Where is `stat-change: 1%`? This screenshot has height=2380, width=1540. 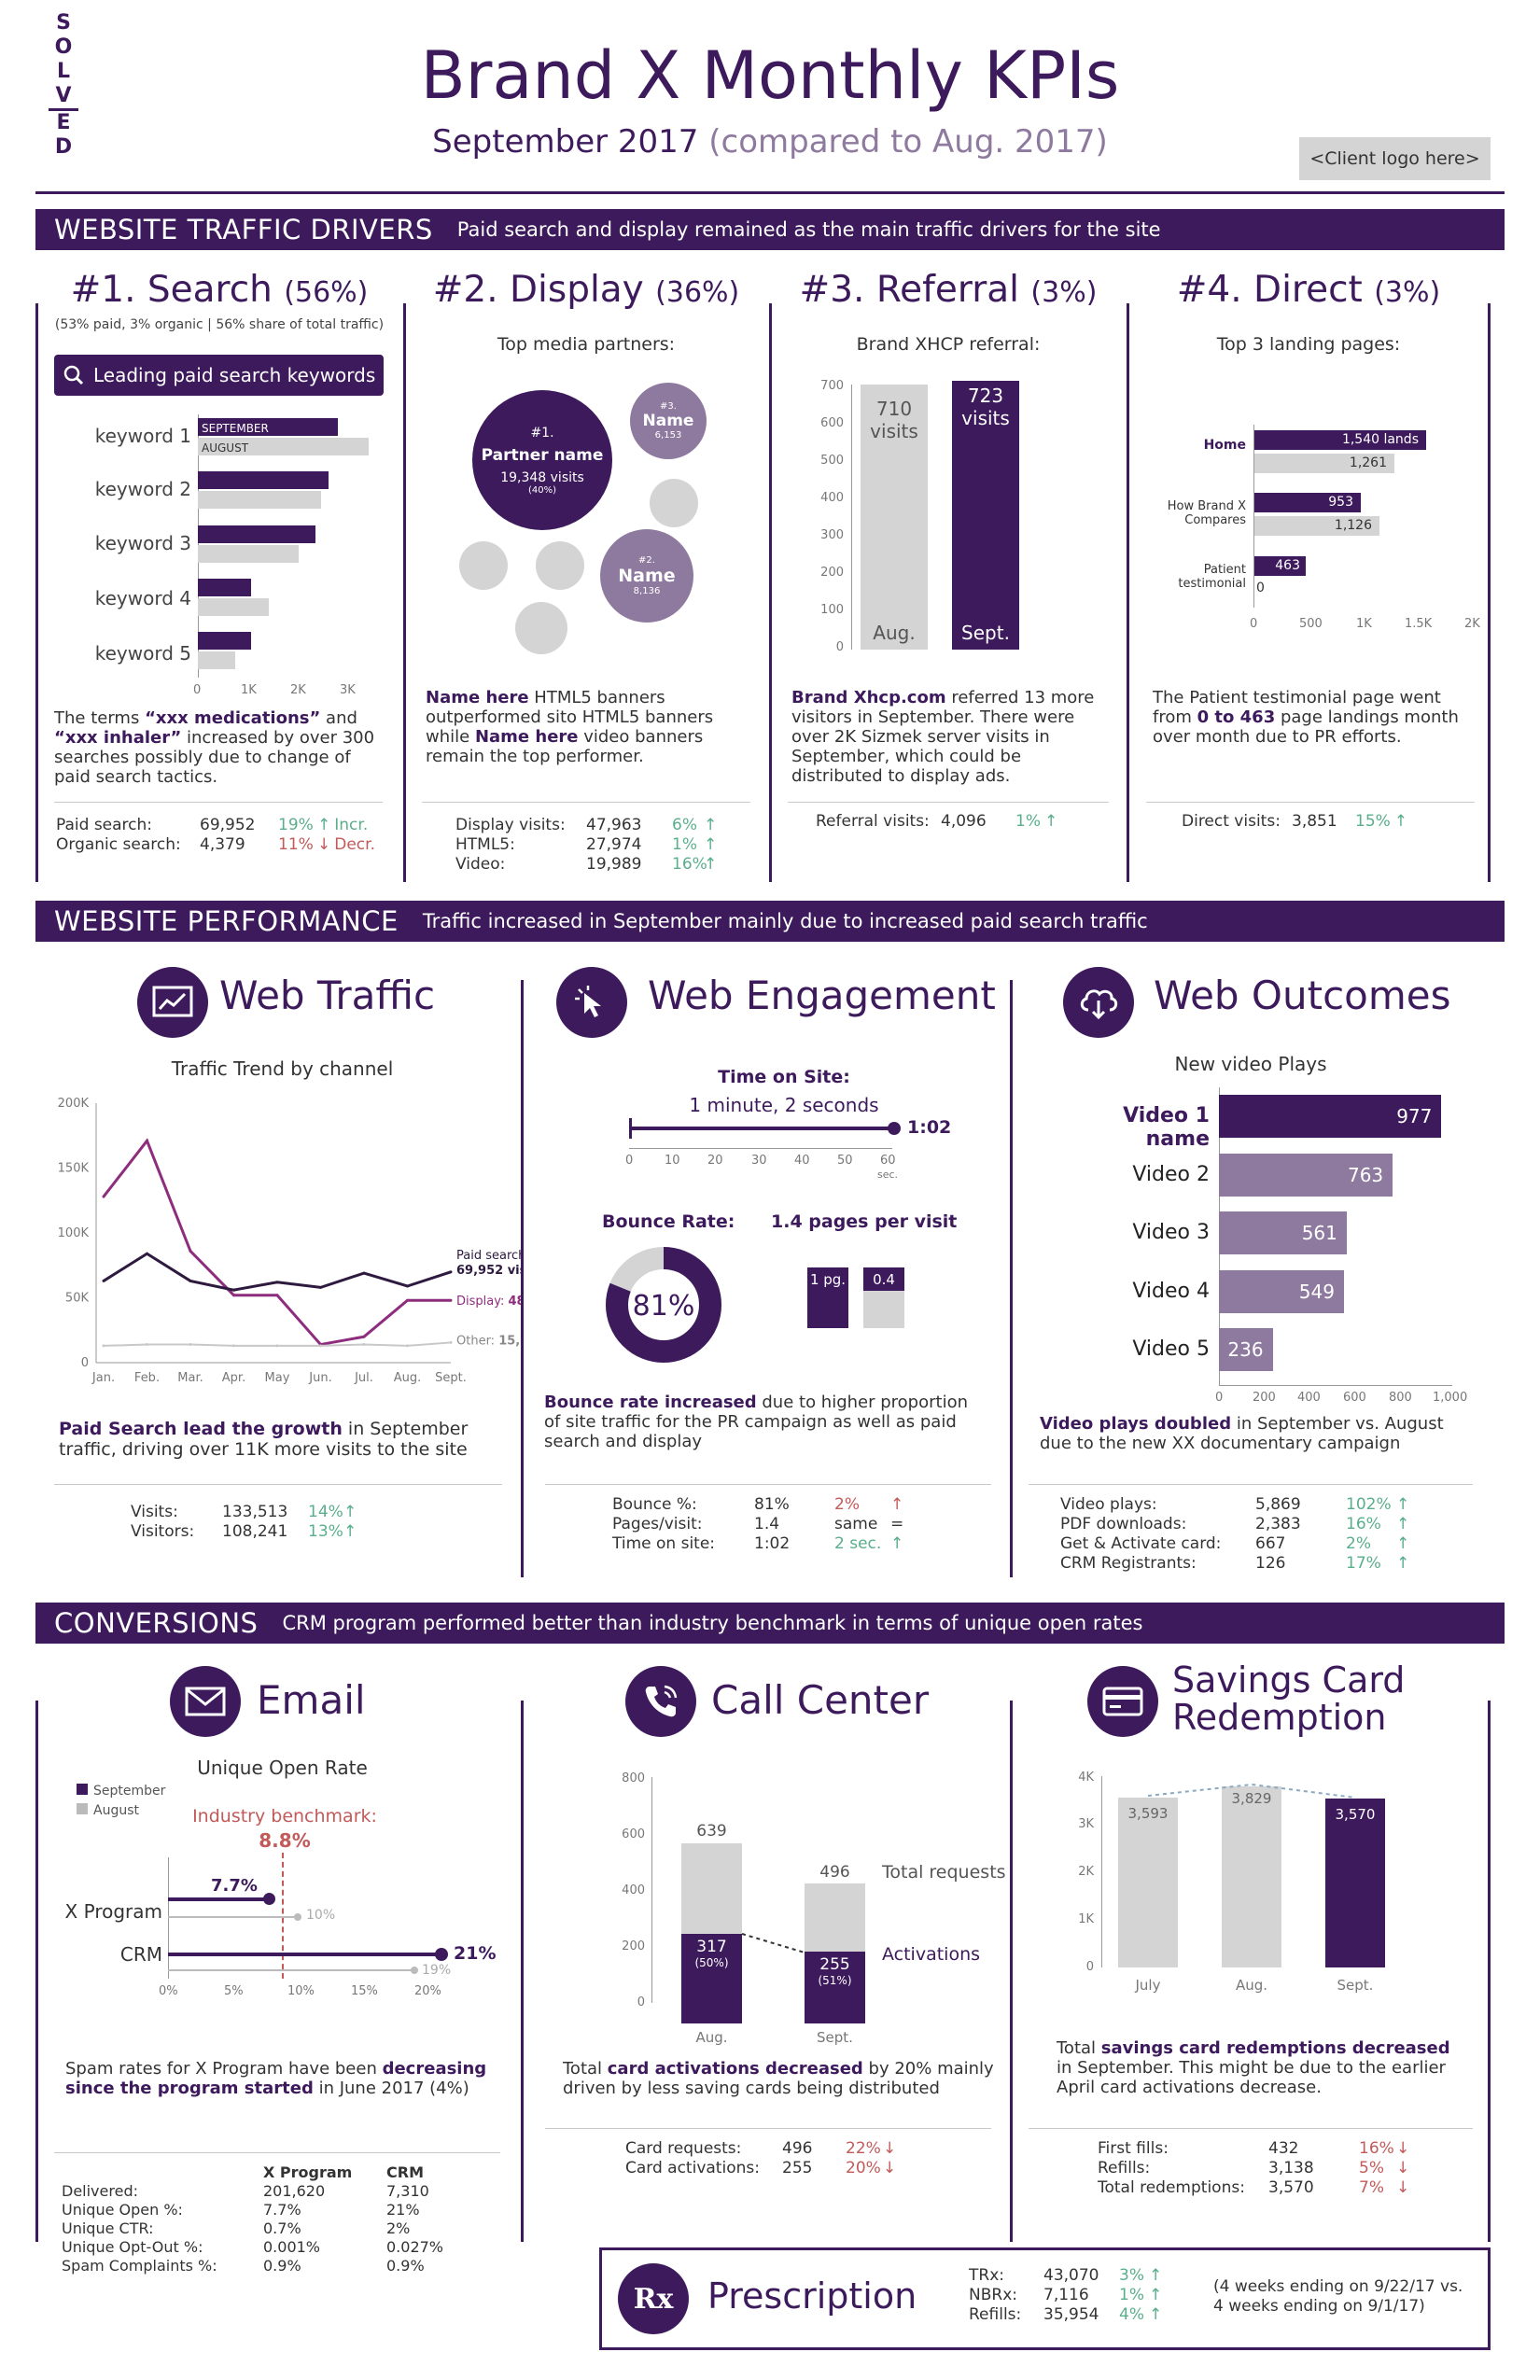
stat-change: 1% is located at coordinates (684, 844).